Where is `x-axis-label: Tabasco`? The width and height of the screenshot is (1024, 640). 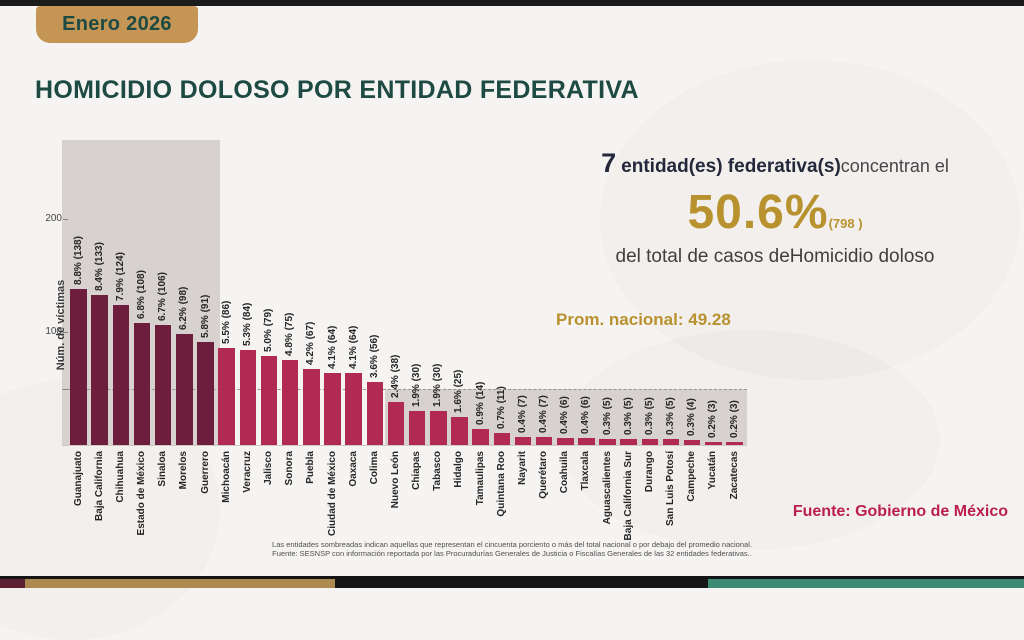 x-axis-label: Tabasco is located at coordinates (438, 471).